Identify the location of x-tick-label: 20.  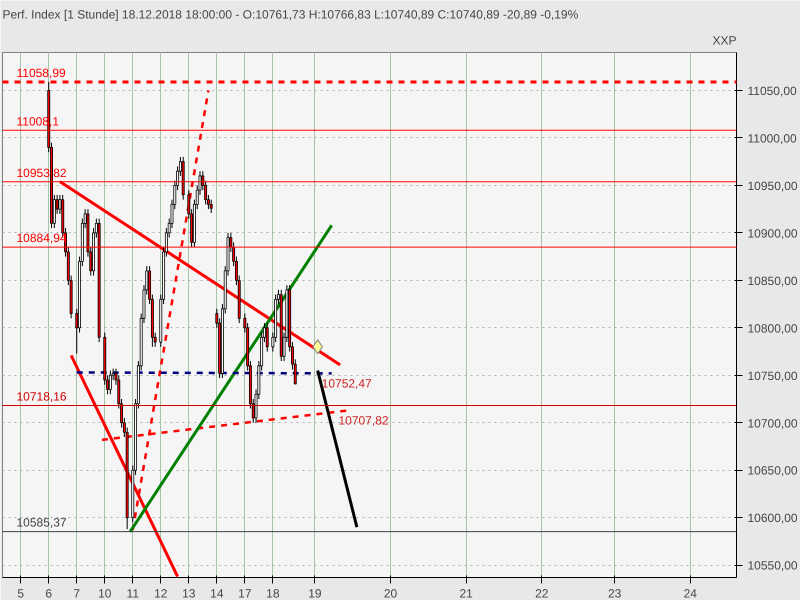
(391, 593).